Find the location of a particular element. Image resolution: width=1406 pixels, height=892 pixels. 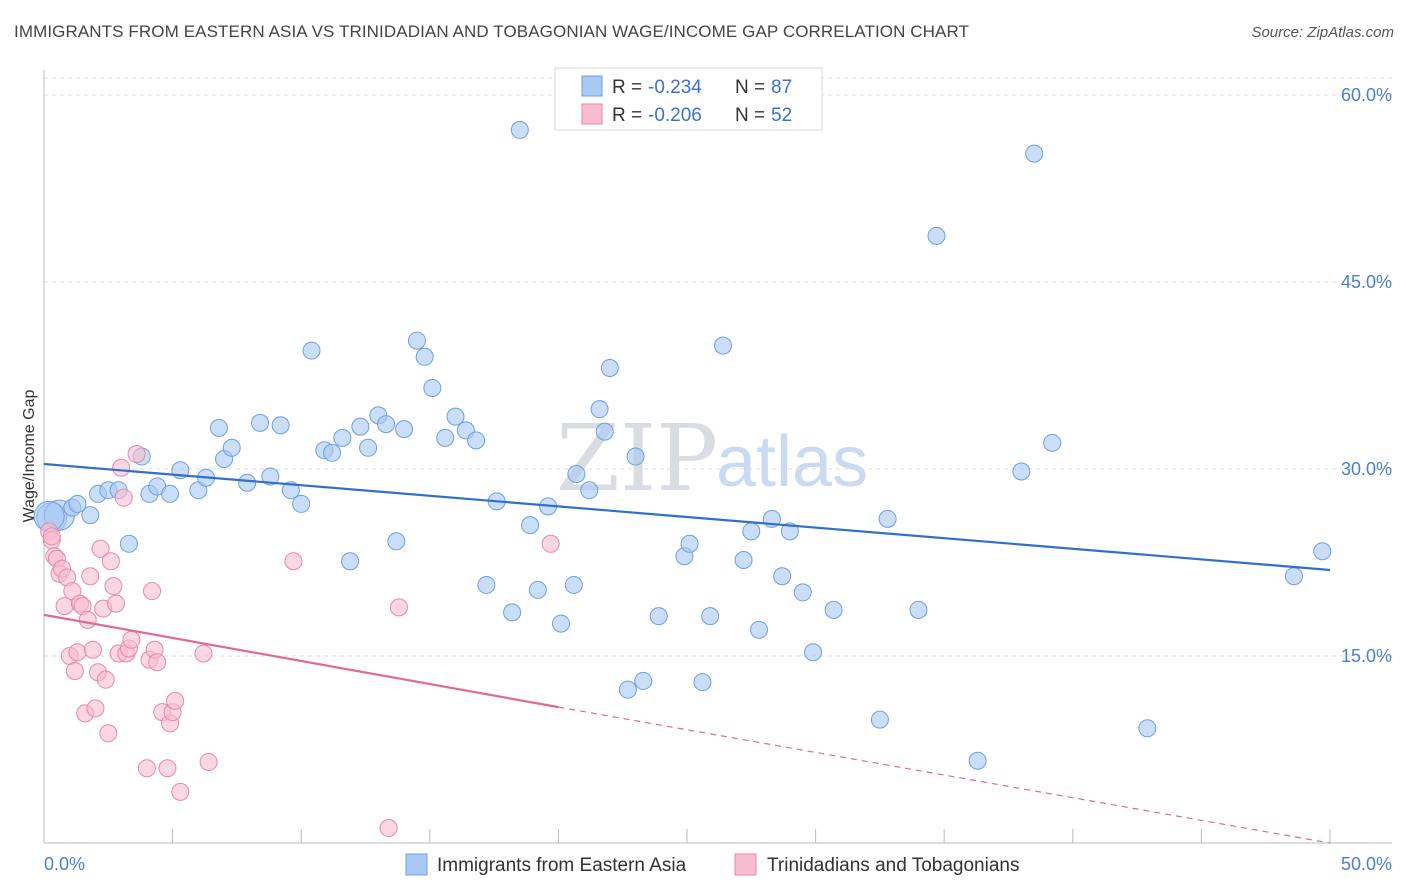

bottom-legend-swatch-trinidadian is located at coordinates (745, 864).